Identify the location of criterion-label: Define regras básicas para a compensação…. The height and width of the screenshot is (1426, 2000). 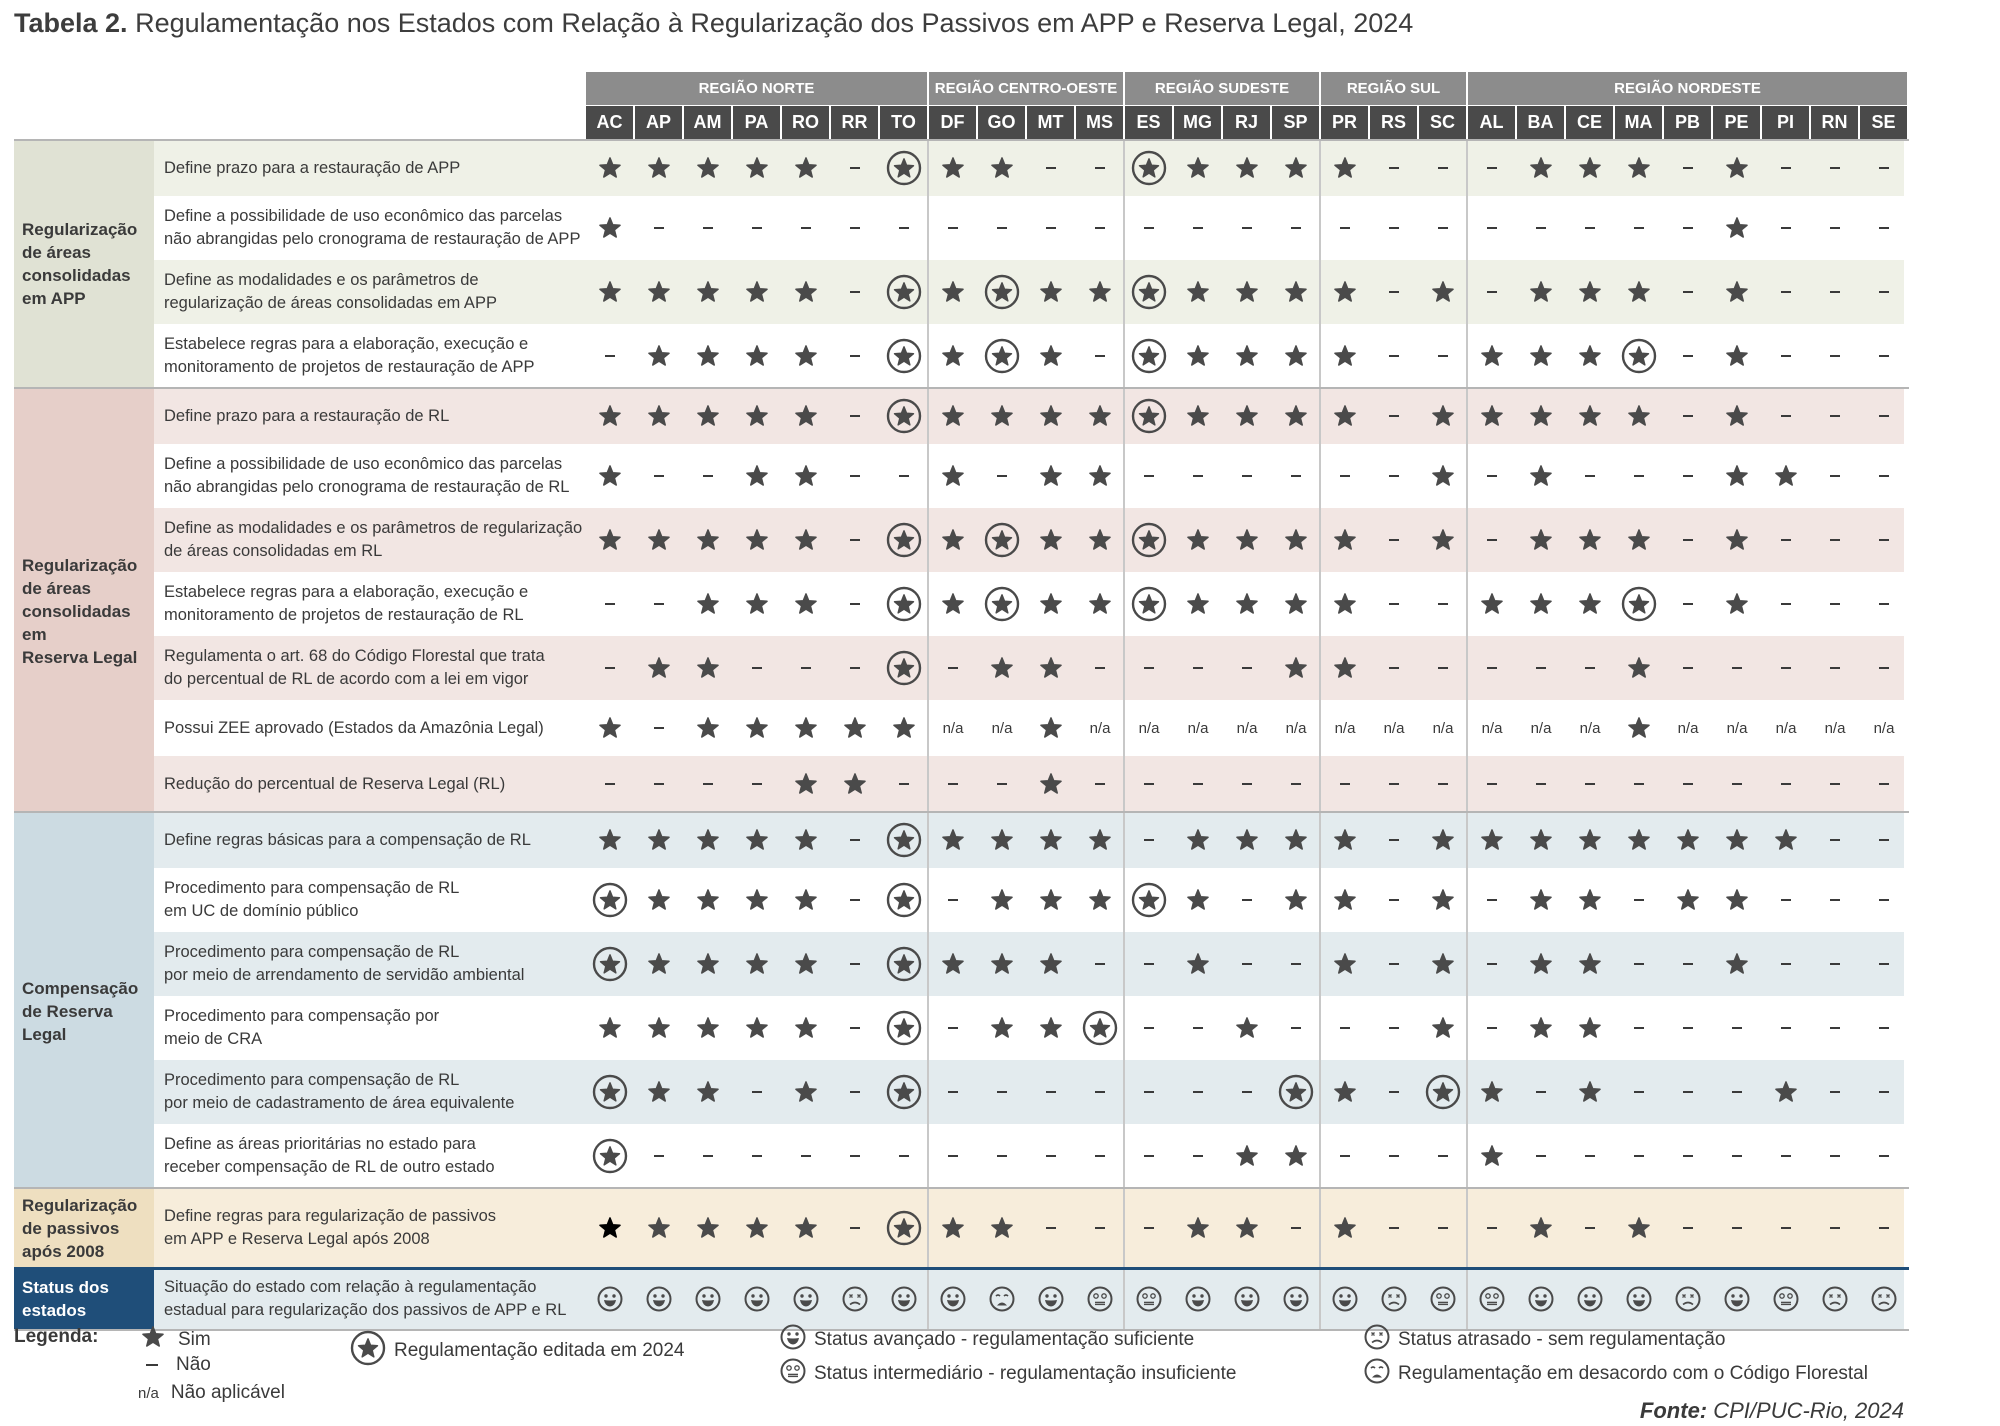
(374, 840).